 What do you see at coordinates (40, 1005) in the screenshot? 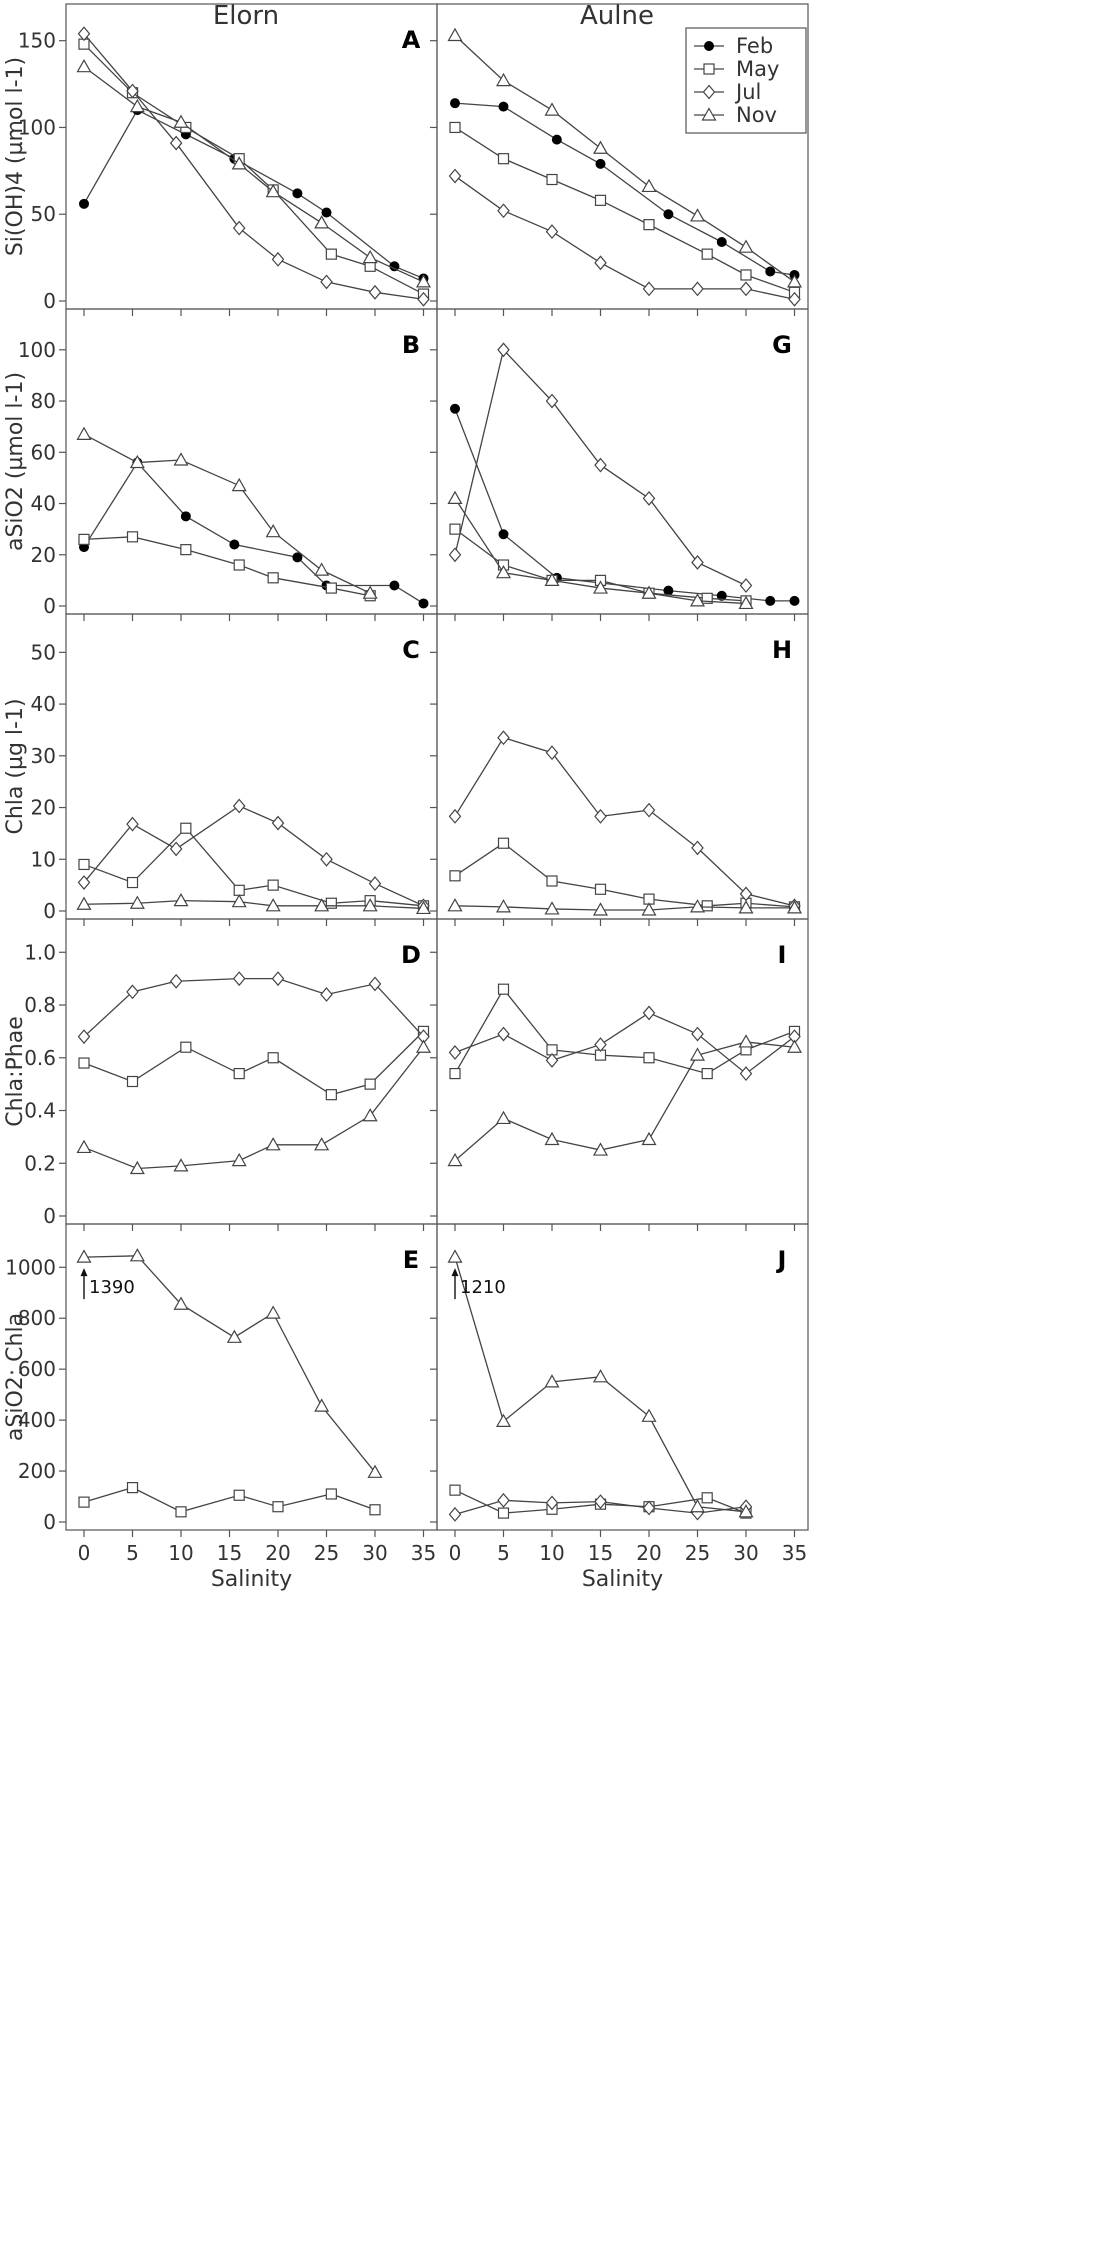
I see `y-tick-label: 0.8` at bounding box center [40, 1005].